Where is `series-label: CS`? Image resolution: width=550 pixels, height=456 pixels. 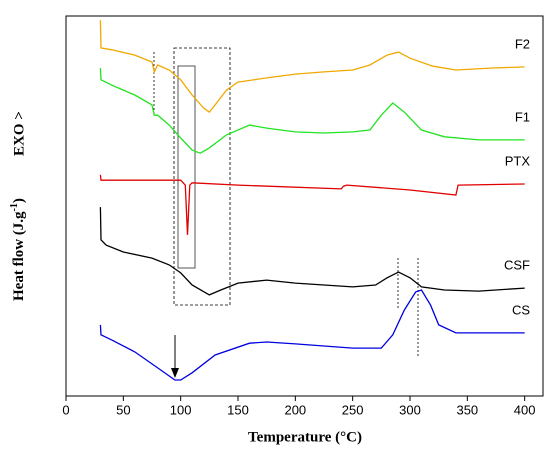 series-label: CS is located at coordinates (521, 309).